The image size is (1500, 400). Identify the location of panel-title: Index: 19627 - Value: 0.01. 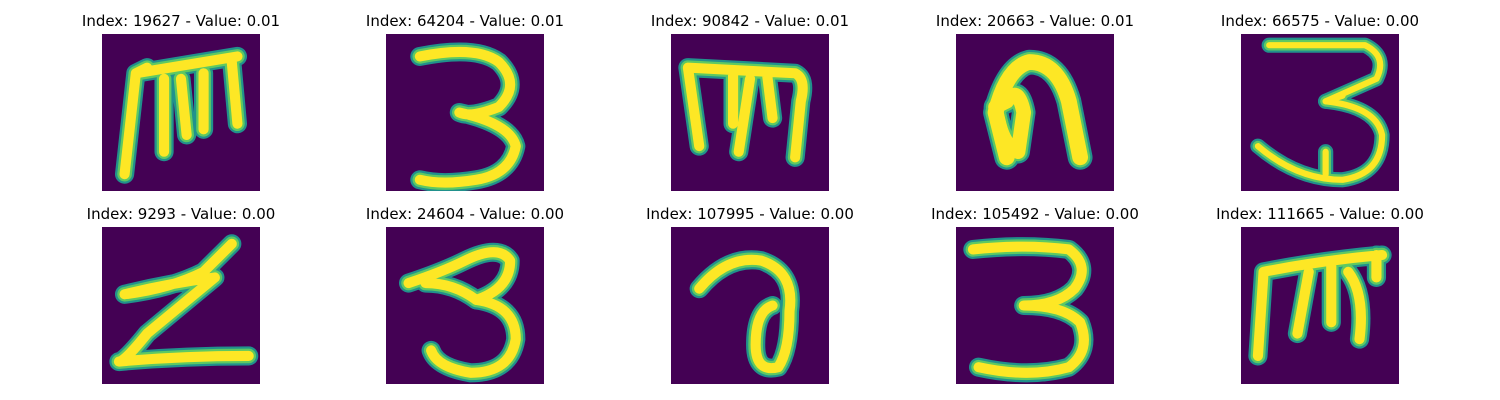
(181, 21).